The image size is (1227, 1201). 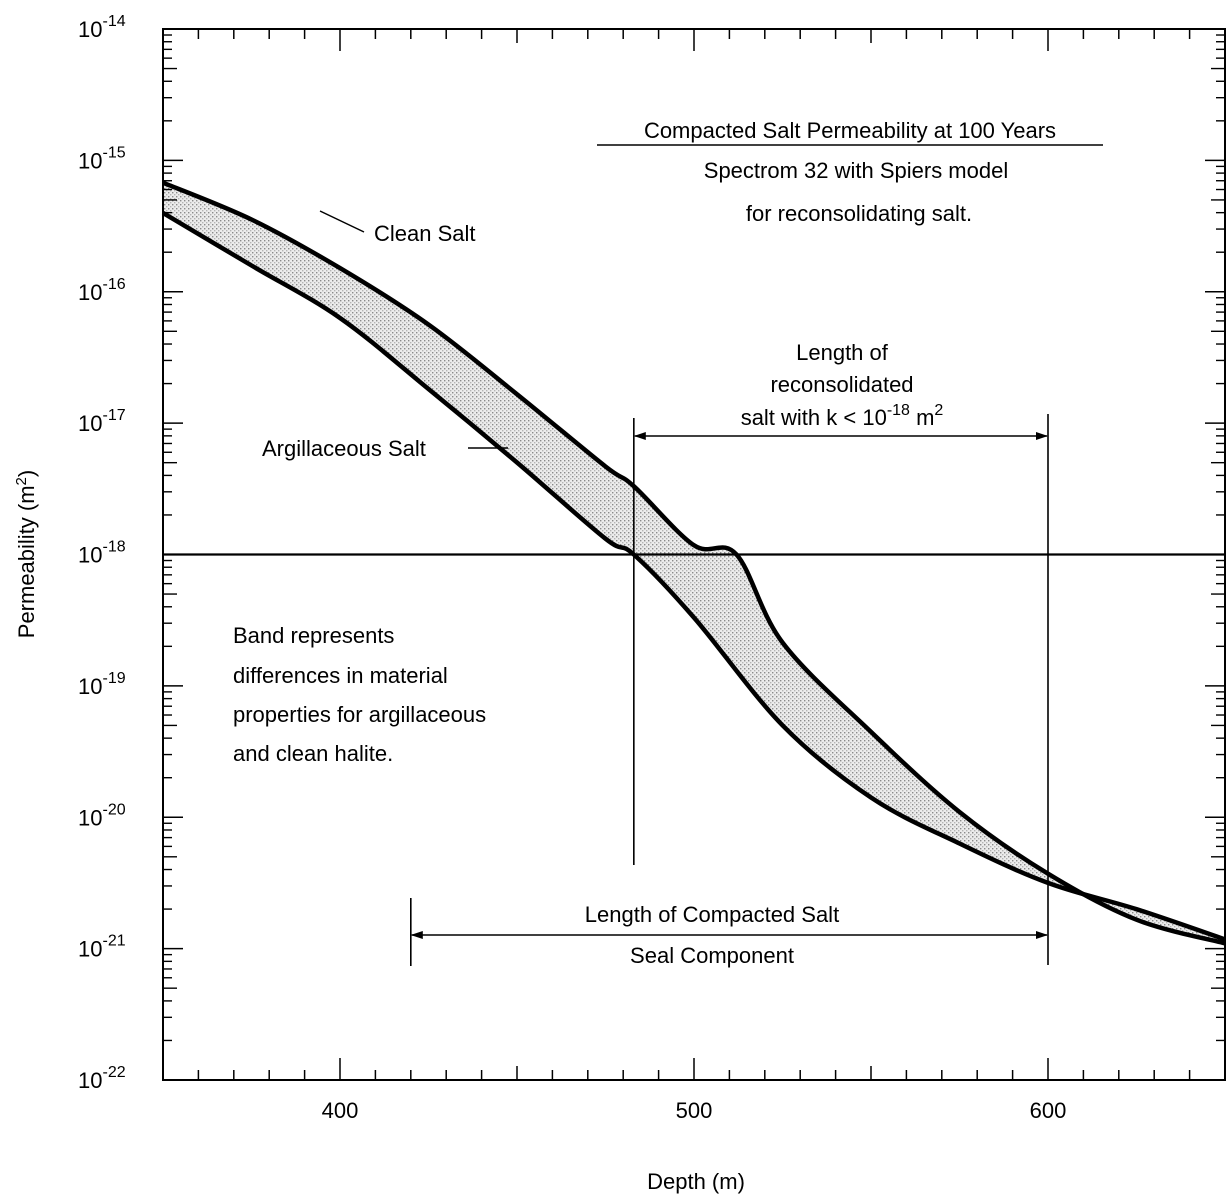 I want to click on chart-title: Compacted Salt Permeability at 100 Years, so click(x=850, y=130).